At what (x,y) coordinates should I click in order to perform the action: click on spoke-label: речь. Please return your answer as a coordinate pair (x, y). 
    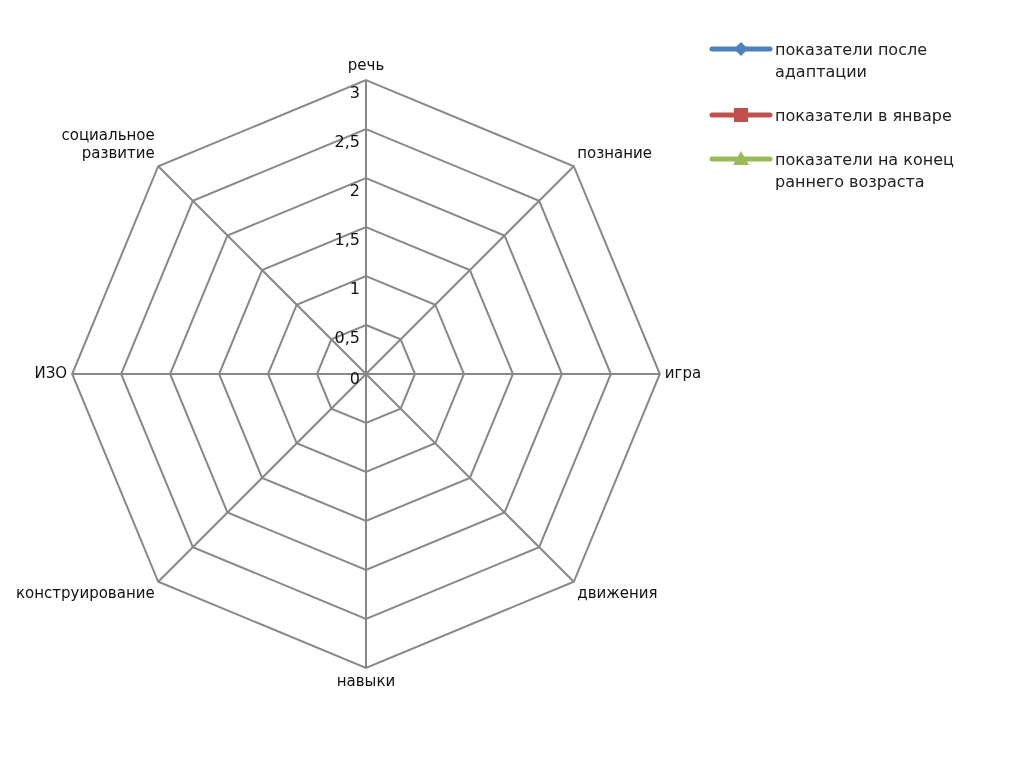
    Looking at the image, I should click on (366, 65).